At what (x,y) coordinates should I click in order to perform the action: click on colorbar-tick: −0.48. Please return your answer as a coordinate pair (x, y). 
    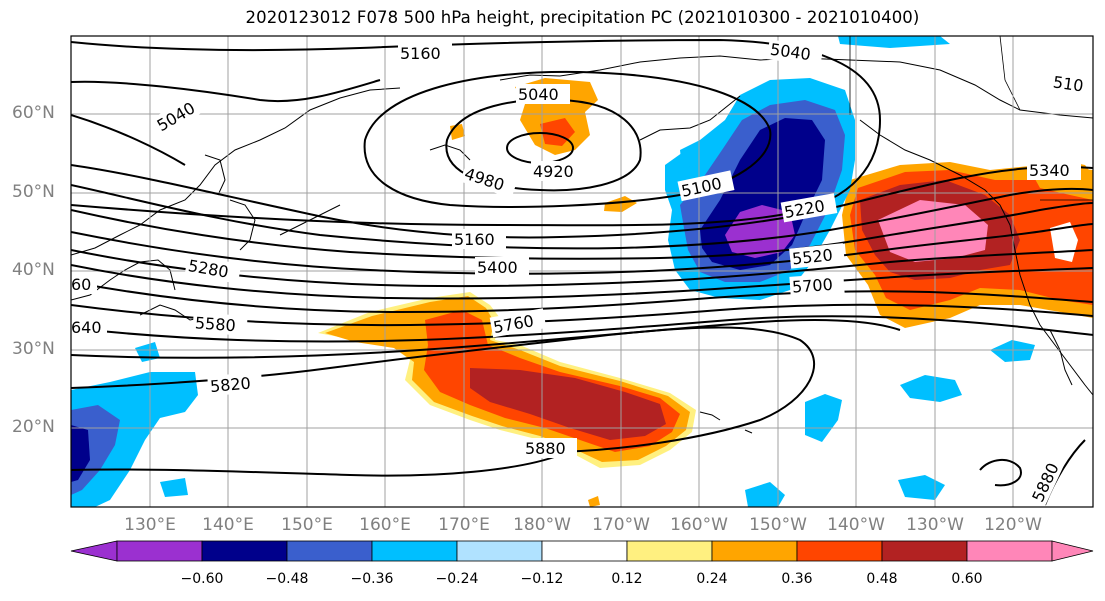
    Looking at the image, I should click on (287, 579).